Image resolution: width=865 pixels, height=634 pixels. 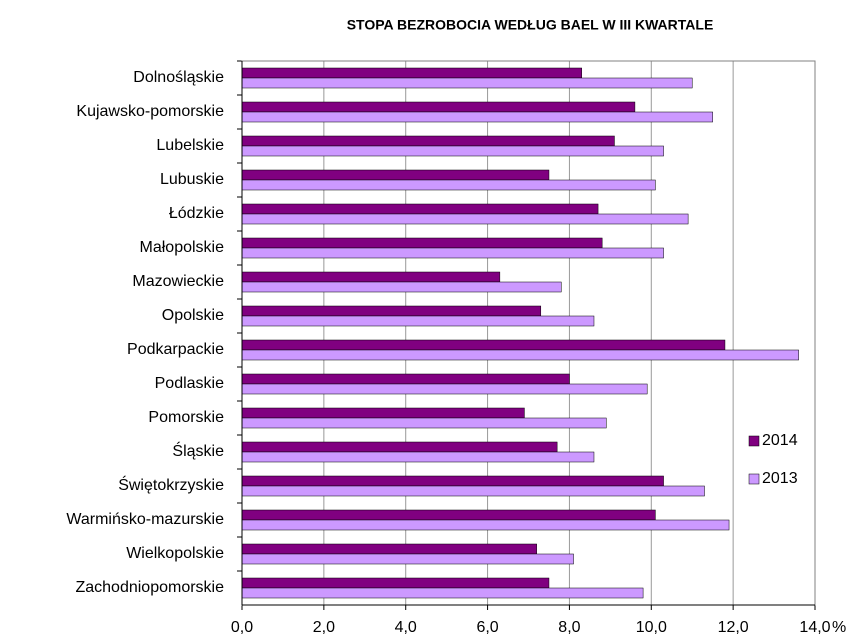 What do you see at coordinates (182, 247) in the screenshot?
I see `y-tick-label: Małopolskie` at bounding box center [182, 247].